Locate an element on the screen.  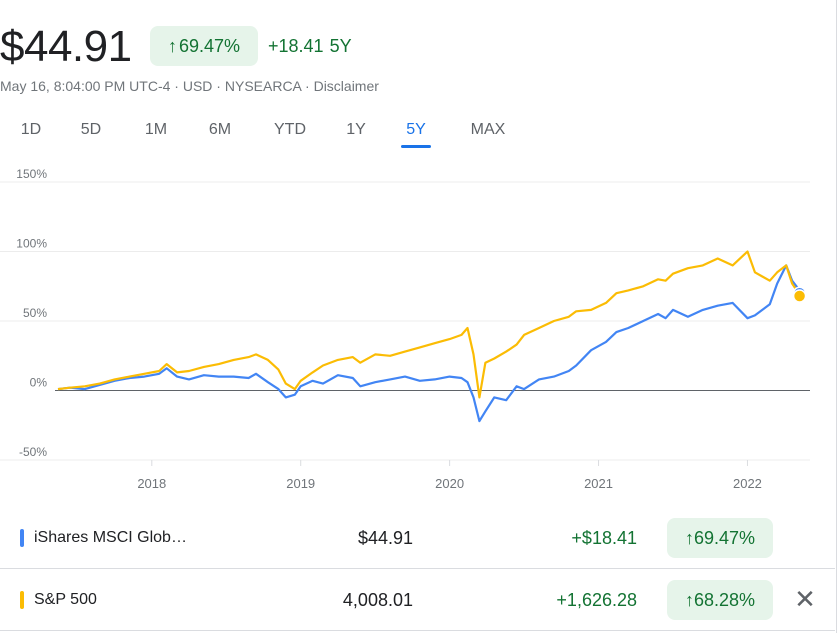
comparison-percent-badge: ↑69.47% is located at coordinates (720, 538).